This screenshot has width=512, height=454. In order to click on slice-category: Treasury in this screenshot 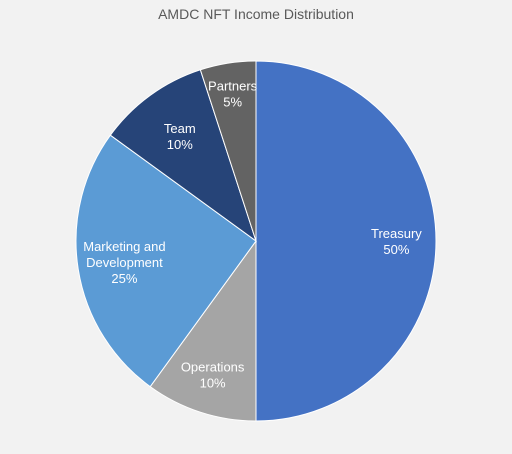, I will do `click(396, 233)`.